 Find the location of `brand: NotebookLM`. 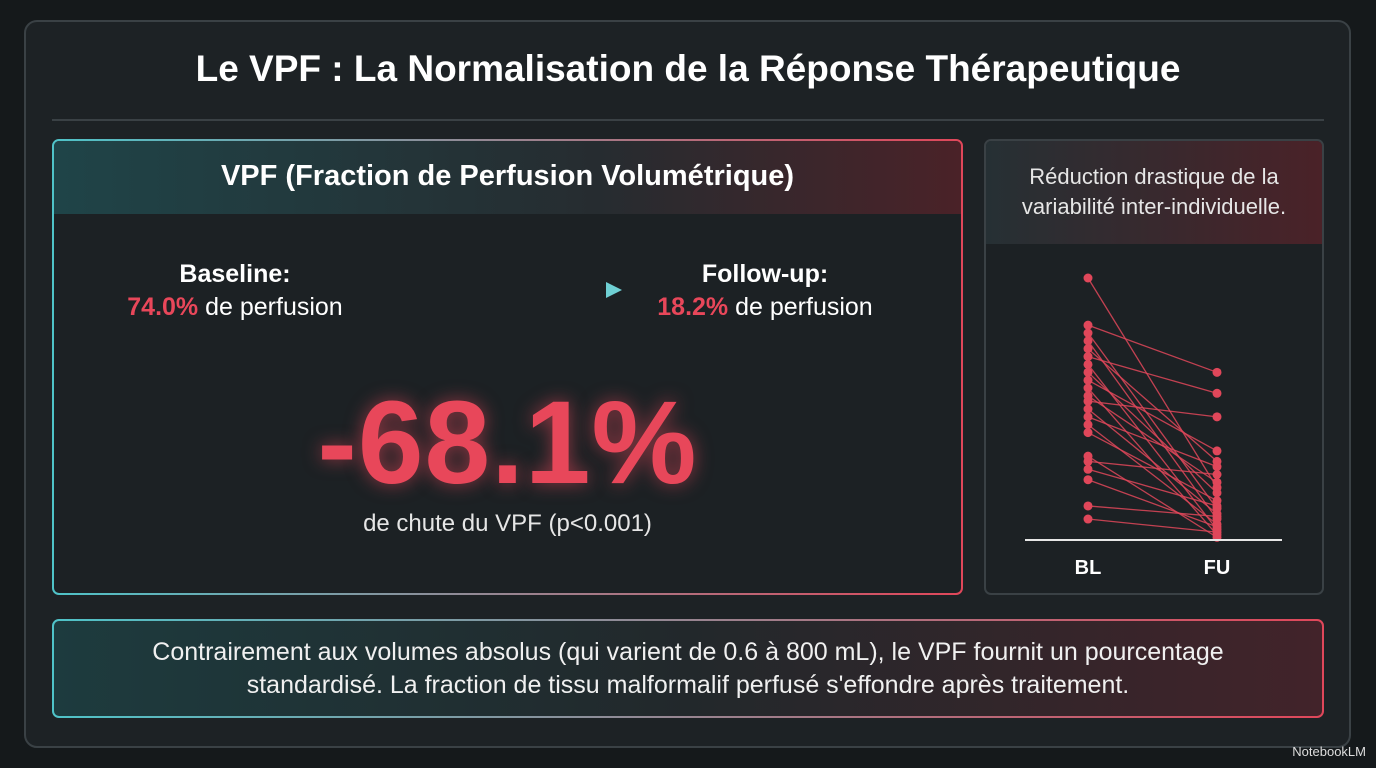

brand: NotebookLM is located at coordinates (1329, 751).